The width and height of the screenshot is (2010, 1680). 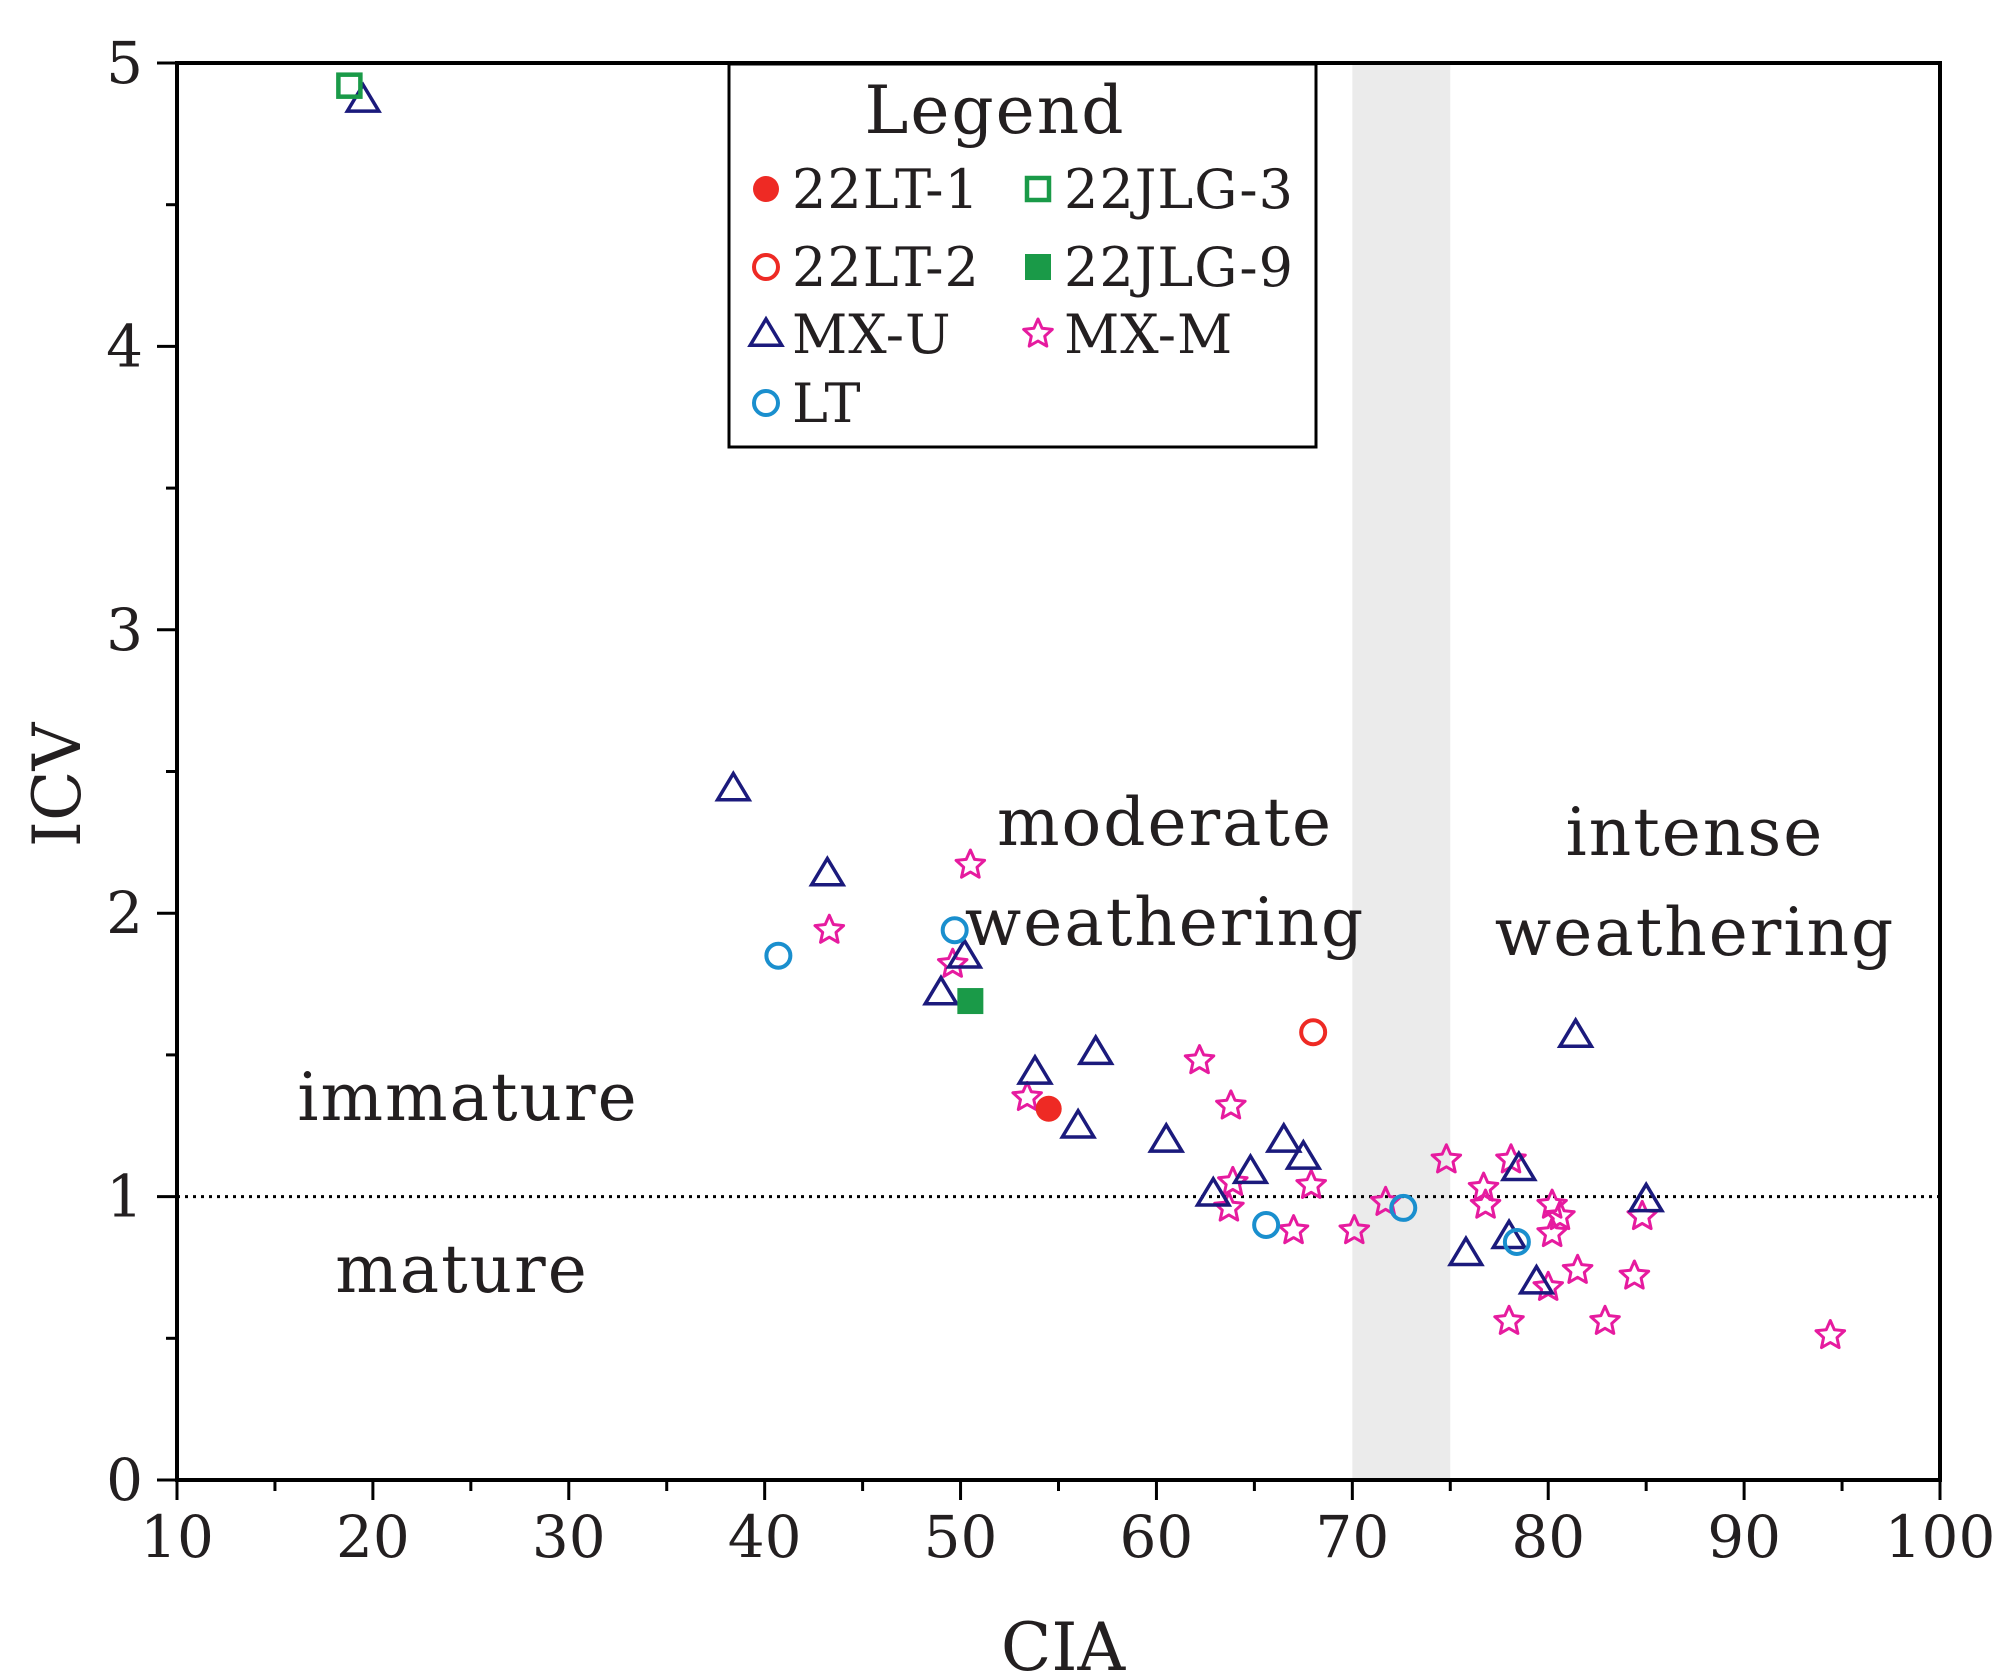 What do you see at coordinates (961, 1537) in the screenshot?
I see `x-tick-label: 50` at bounding box center [961, 1537].